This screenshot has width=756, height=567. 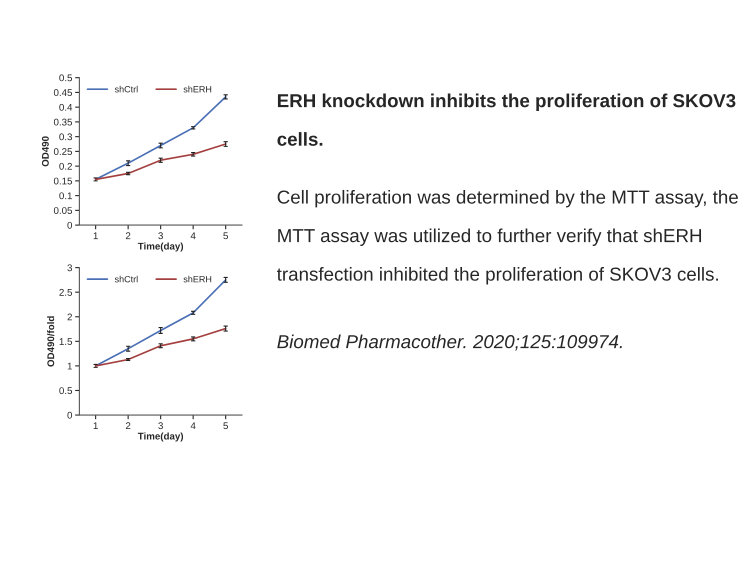 I want to click on text: ERH knockdown inhibits the proliferation of SKOV3 cells., so click(x=506, y=120).